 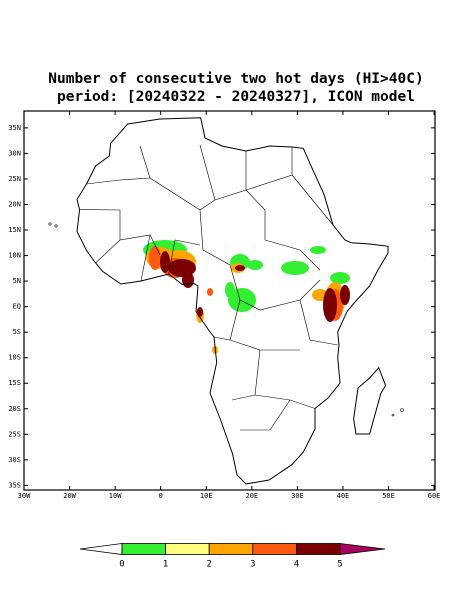 What do you see at coordinates (161, 496) in the screenshot?
I see `x-tick-label: 0` at bounding box center [161, 496].